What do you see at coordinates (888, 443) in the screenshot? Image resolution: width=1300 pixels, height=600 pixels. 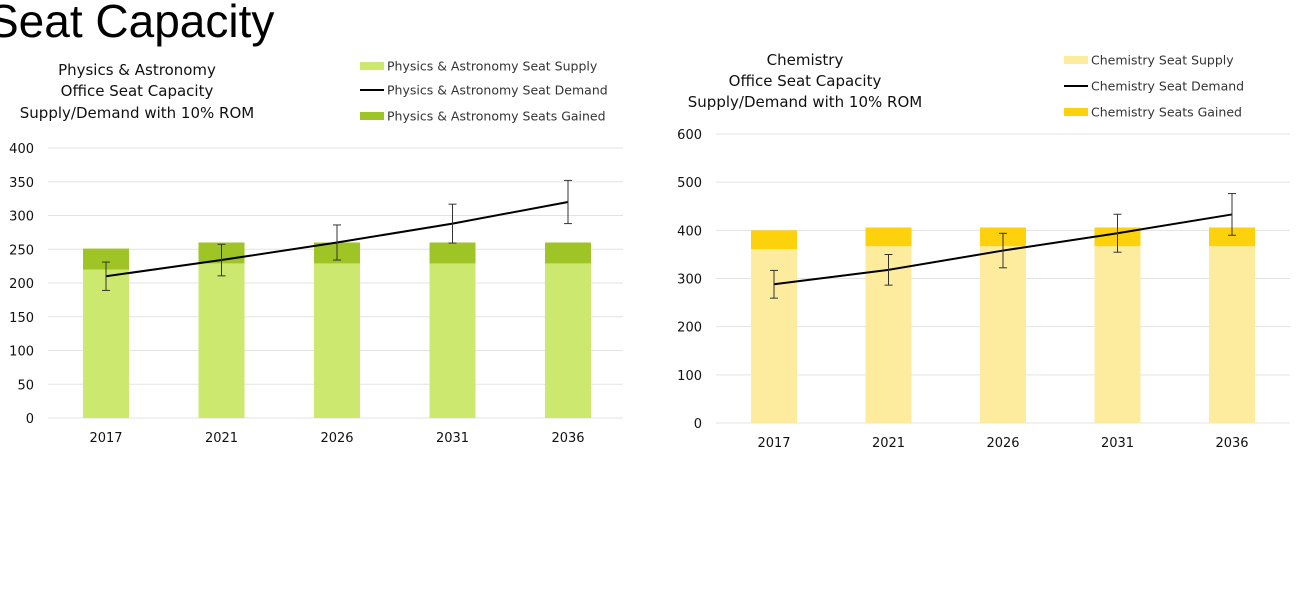 I see `chemistry-x-tick-label: 2021` at bounding box center [888, 443].